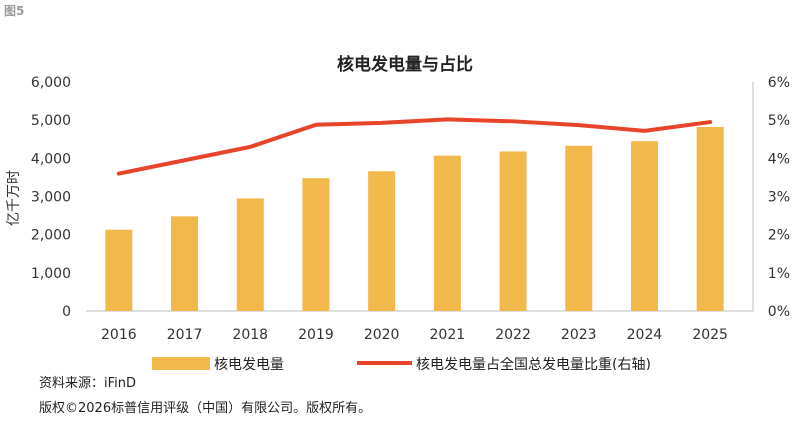 The height and width of the screenshot is (422, 798). Describe the element at coordinates (779, 83) in the screenshot. I see `right-tick-label: 6%` at that location.